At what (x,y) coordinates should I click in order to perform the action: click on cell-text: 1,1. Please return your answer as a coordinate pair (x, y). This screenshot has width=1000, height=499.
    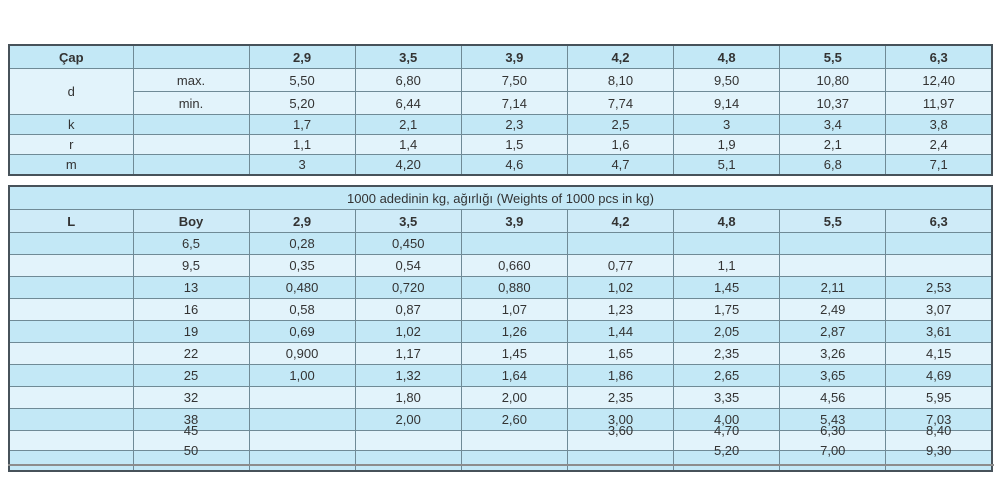
    Looking at the image, I should click on (302, 144).